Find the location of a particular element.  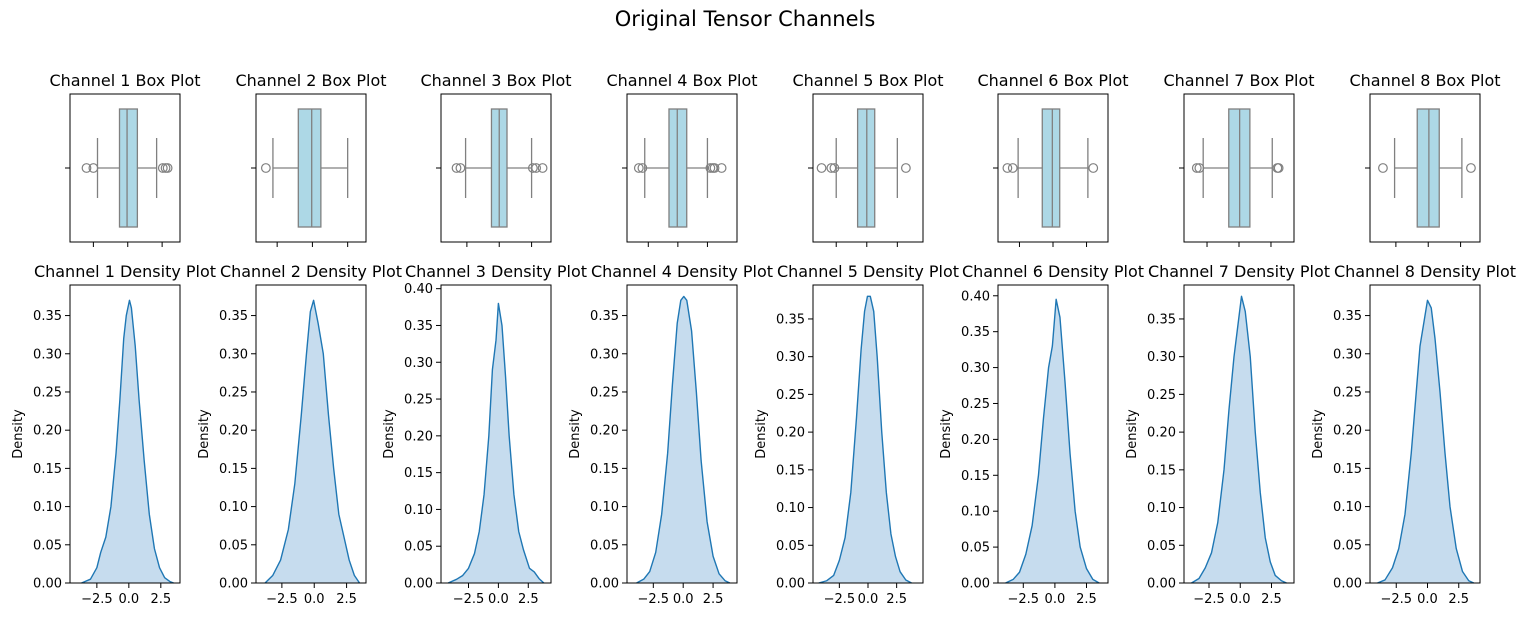

density-plot-title: Channel 6 Density Plot is located at coordinates (1053, 271).